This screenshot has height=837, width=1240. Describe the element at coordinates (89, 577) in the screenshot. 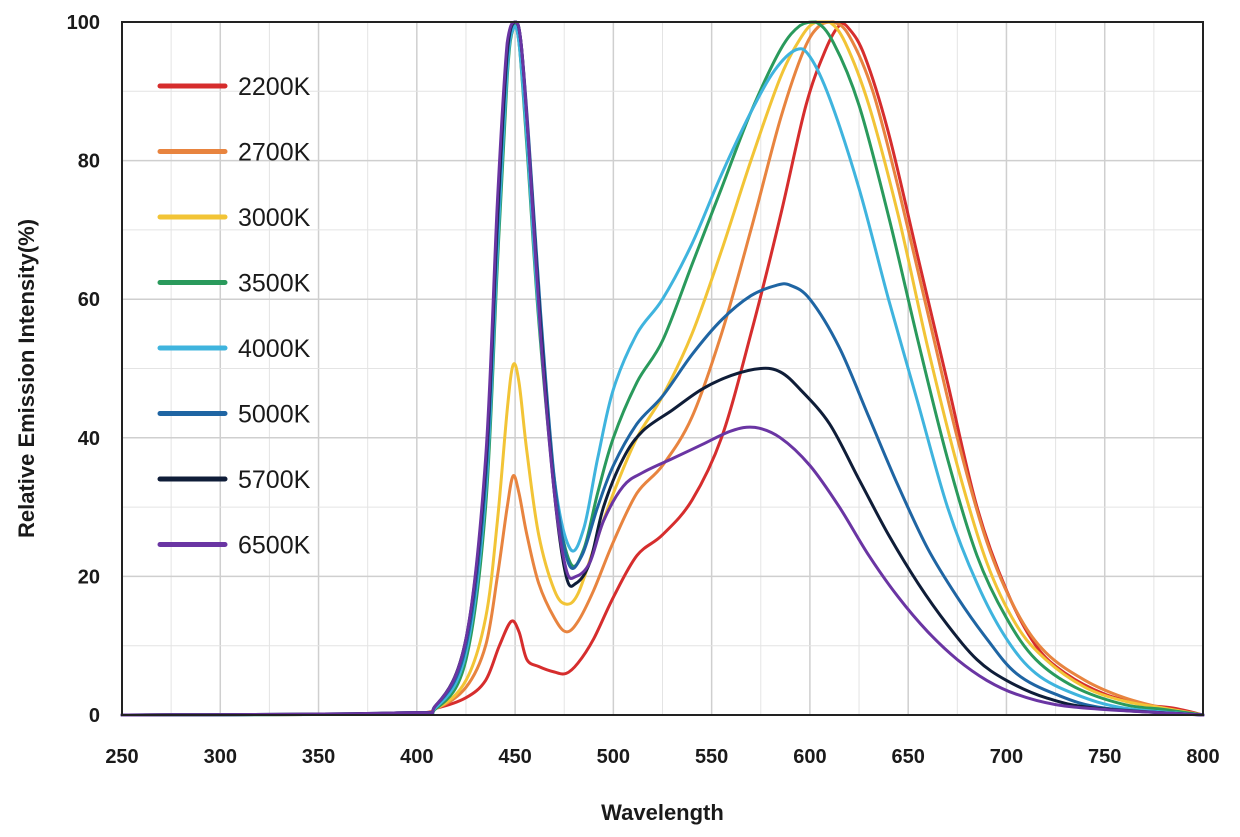

I see `y-tick-label: 20` at that location.